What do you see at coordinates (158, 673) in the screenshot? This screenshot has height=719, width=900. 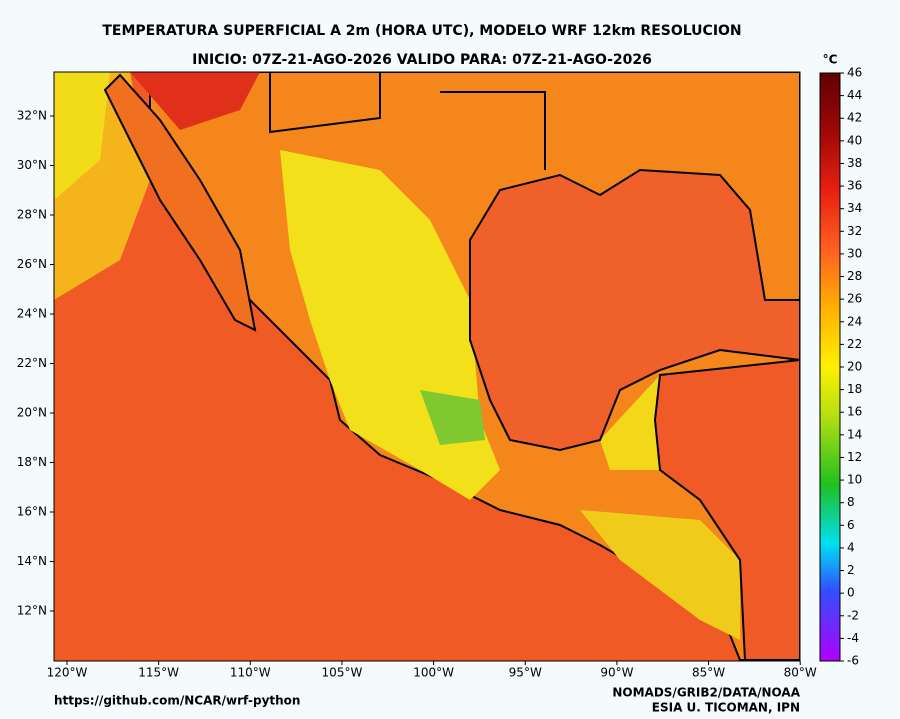 I see `lon-tick-label: 115°W` at bounding box center [158, 673].